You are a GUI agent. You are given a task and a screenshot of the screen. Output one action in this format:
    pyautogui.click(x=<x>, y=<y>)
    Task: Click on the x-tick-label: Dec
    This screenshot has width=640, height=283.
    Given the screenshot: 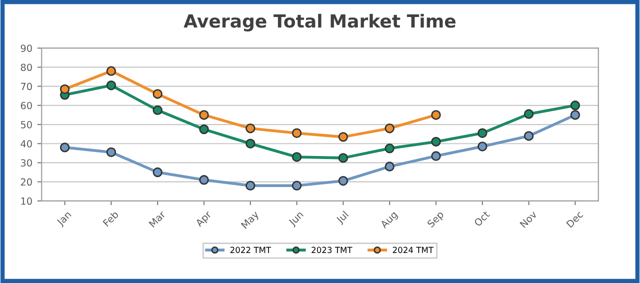 What is the action you would take?
    pyautogui.click(x=575, y=219)
    